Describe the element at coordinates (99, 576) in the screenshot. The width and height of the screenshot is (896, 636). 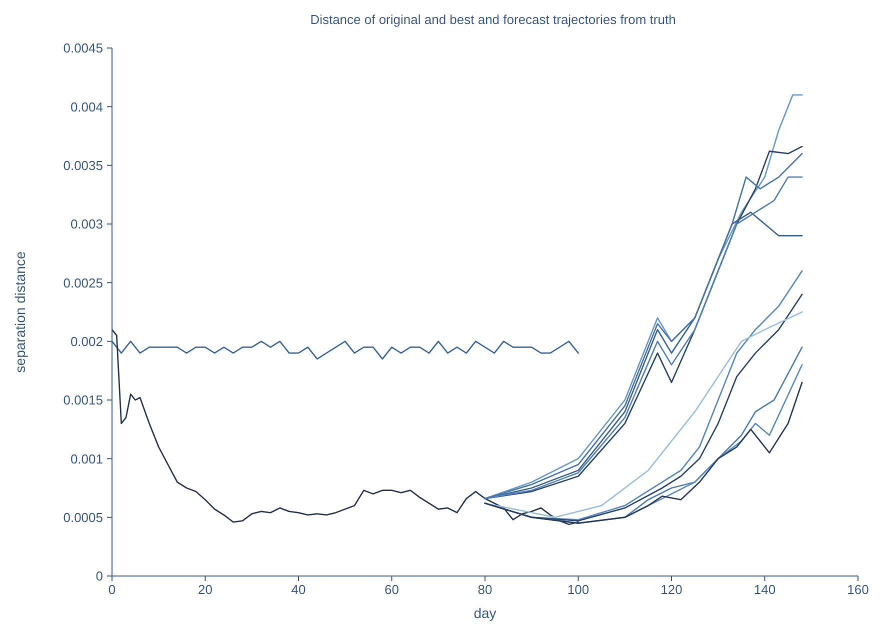
I see `y-tick-label: 0` at that location.